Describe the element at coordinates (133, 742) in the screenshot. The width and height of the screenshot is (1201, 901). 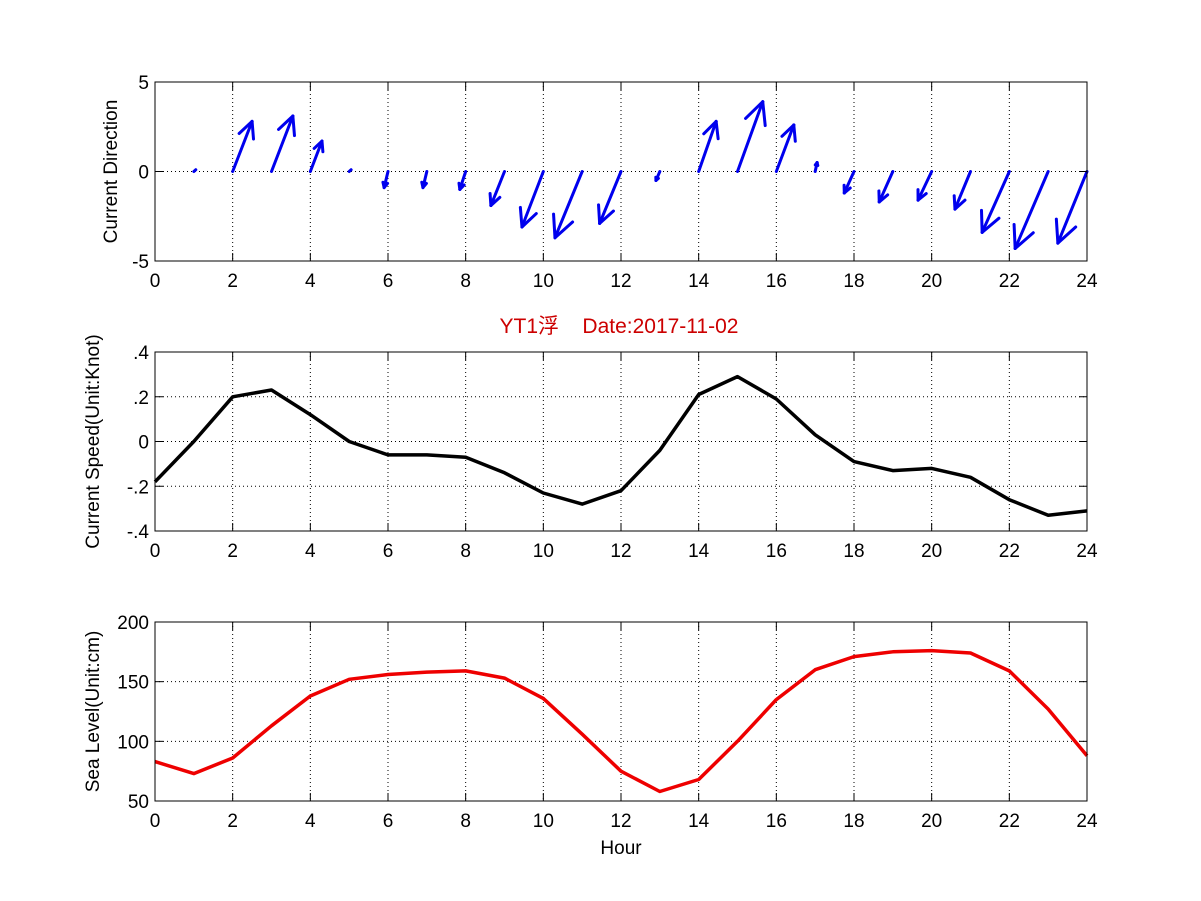
I see `y-tick-label: 100` at that location.